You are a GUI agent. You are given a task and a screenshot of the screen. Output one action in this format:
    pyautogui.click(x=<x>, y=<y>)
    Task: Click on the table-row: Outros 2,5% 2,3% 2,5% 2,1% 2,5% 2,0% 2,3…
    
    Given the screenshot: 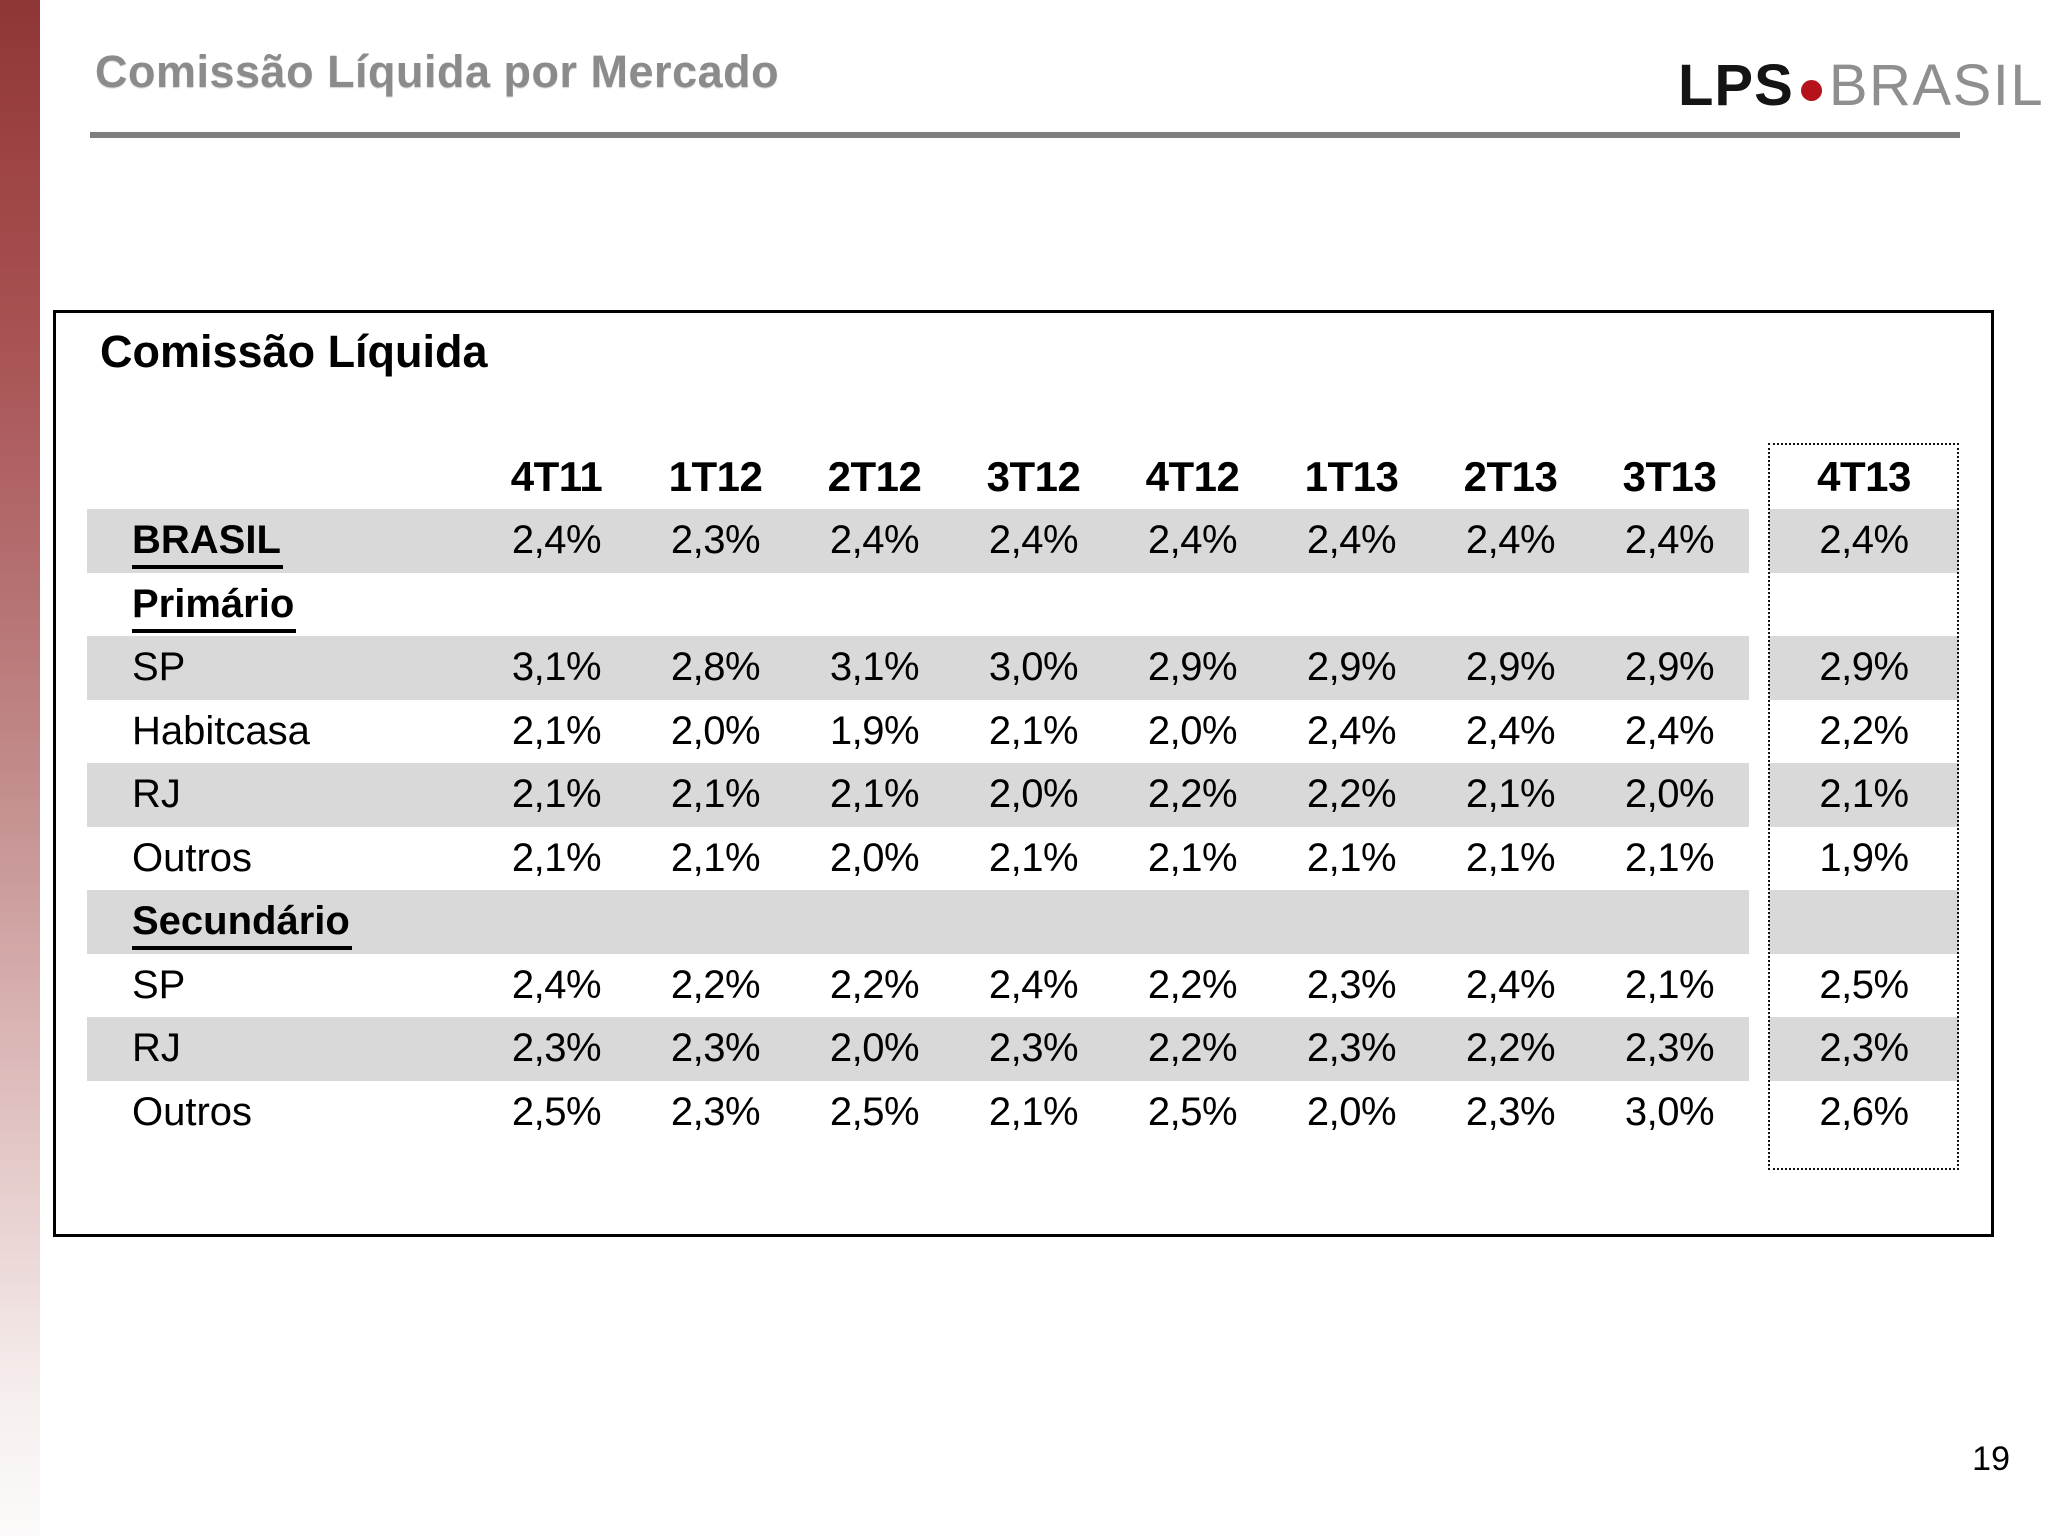 What is the action you would take?
    pyautogui.click(x=1023, y=1113)
    